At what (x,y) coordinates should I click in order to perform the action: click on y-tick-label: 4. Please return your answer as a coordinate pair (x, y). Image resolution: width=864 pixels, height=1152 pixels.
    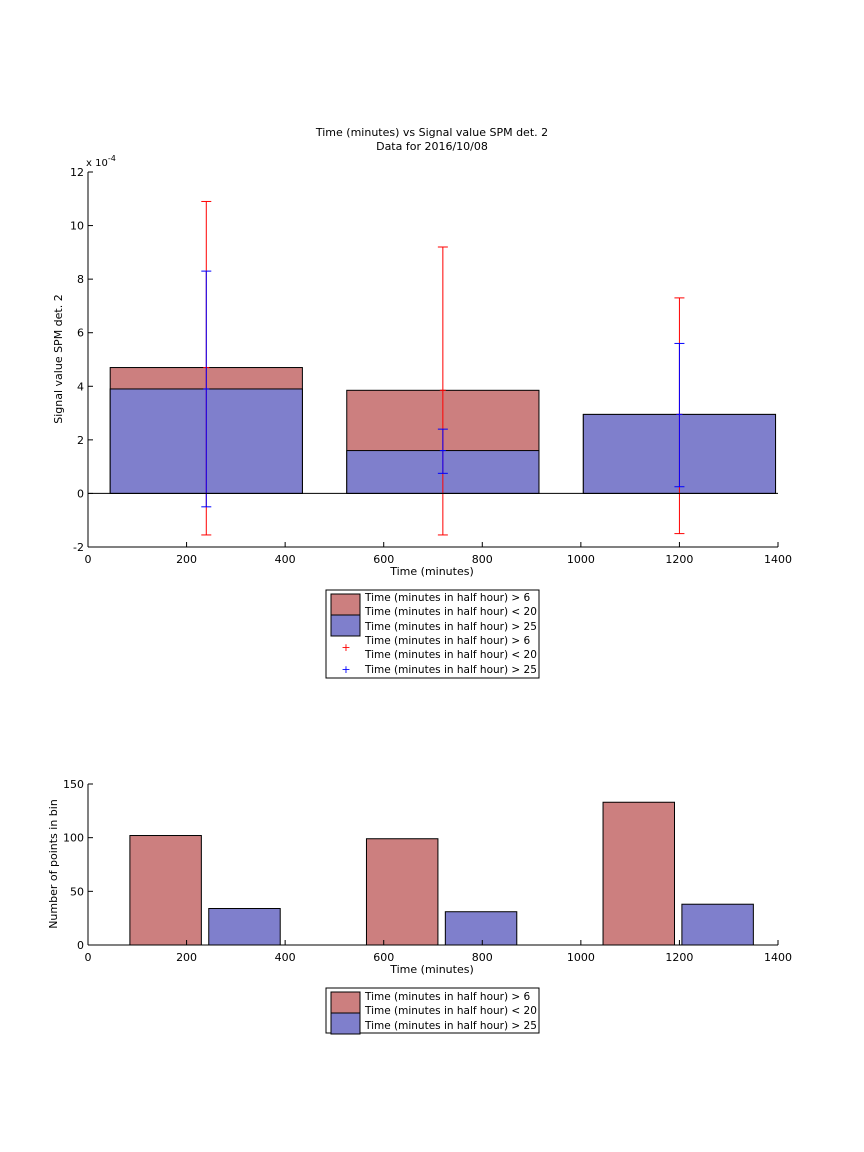
    Looking at the image, I should click on (80, 386).